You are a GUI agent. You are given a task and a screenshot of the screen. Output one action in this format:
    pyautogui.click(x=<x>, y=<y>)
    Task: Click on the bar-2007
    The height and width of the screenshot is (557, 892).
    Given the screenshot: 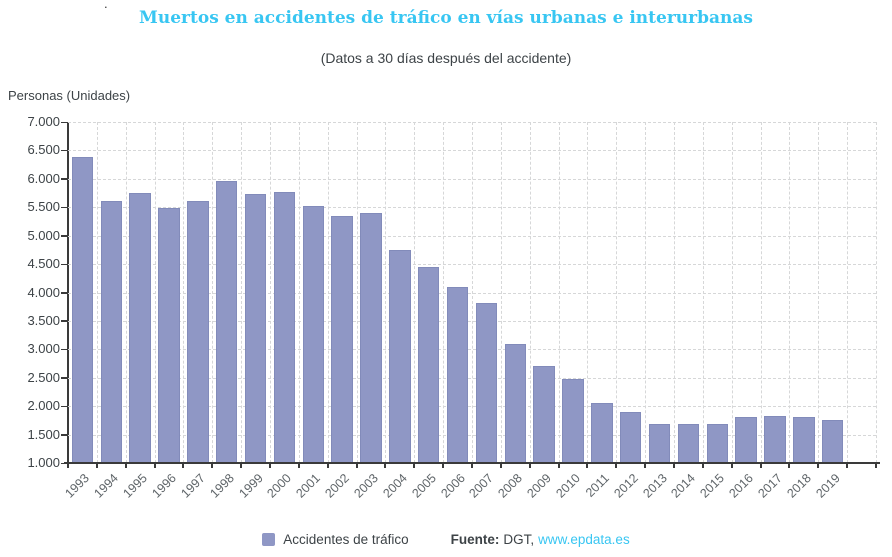 What is the action you would take?
    pyautogui.click(x=486, y=382)
    